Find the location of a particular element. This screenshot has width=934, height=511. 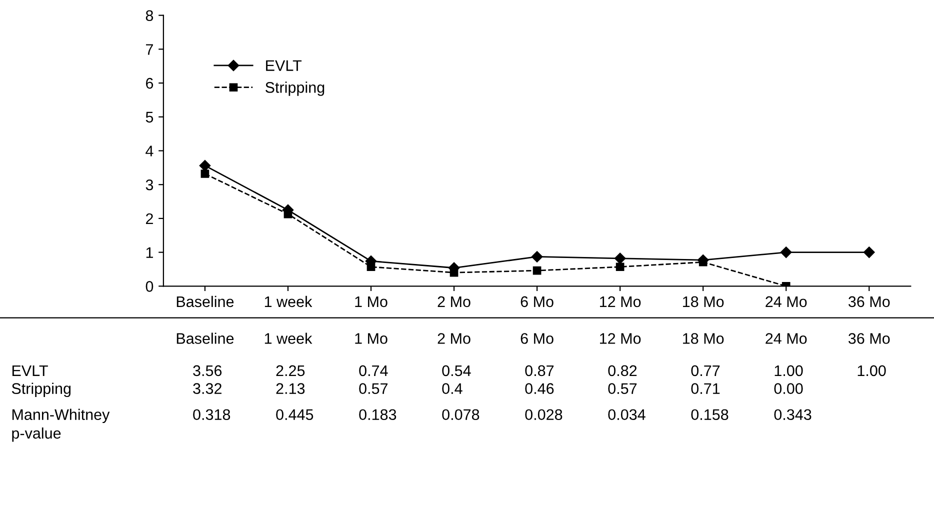

category-label: 1 Mo is located at coordinates (371, 338).